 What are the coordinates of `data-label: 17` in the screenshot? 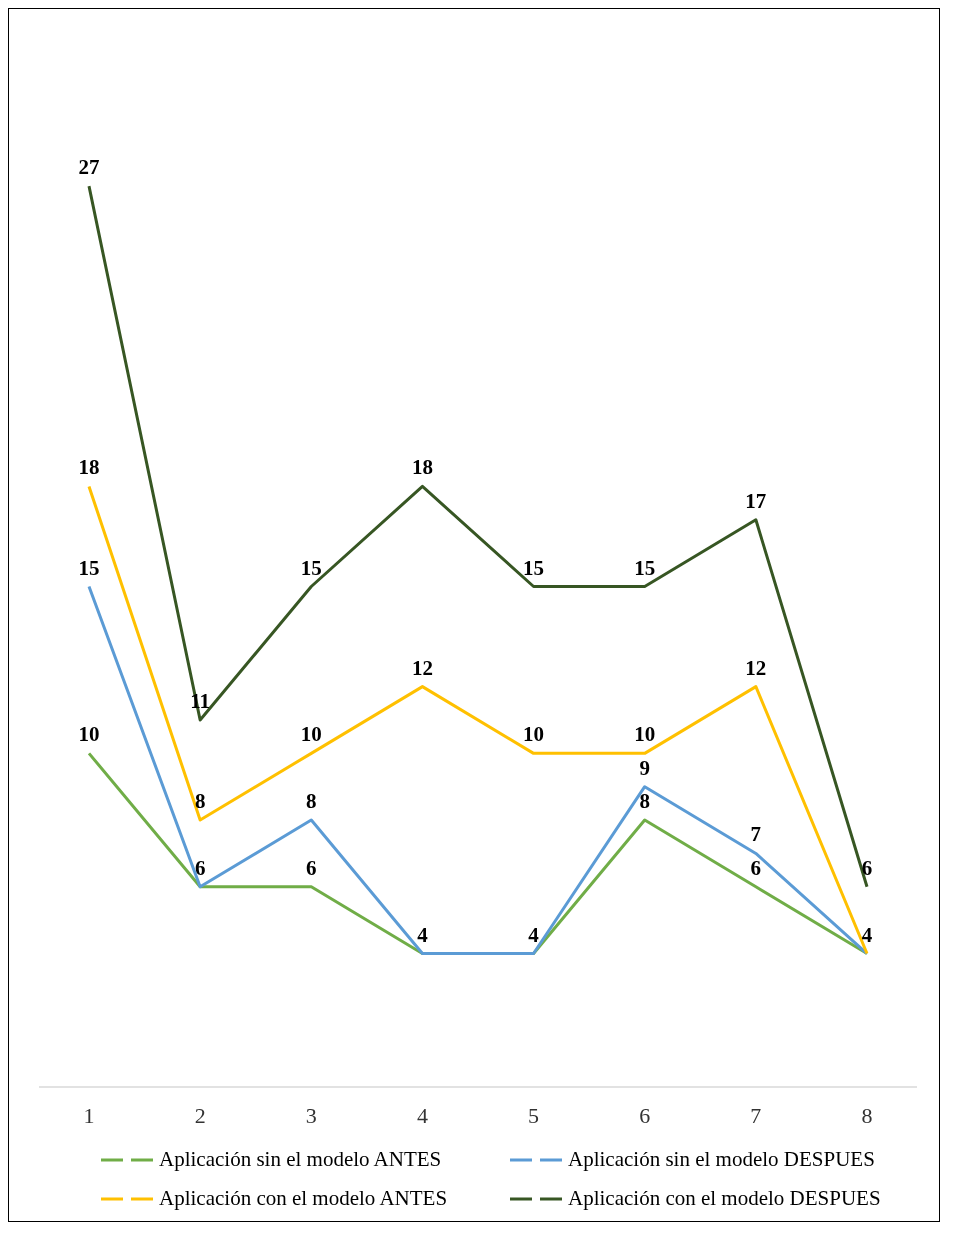 It's located at (756, 500).